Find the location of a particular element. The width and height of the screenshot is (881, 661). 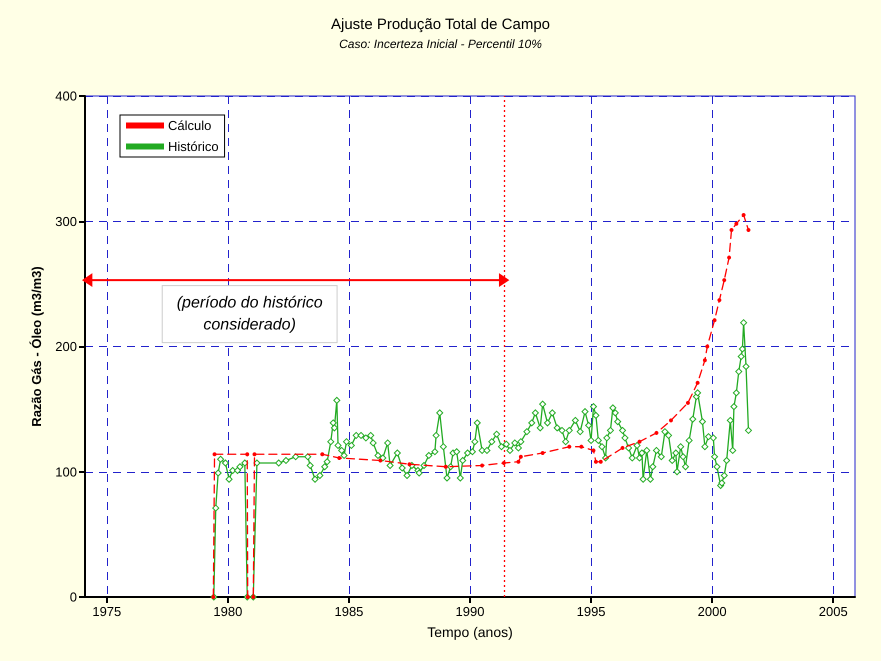

y-tick-label: 0 is located at coordinates (73, 597).